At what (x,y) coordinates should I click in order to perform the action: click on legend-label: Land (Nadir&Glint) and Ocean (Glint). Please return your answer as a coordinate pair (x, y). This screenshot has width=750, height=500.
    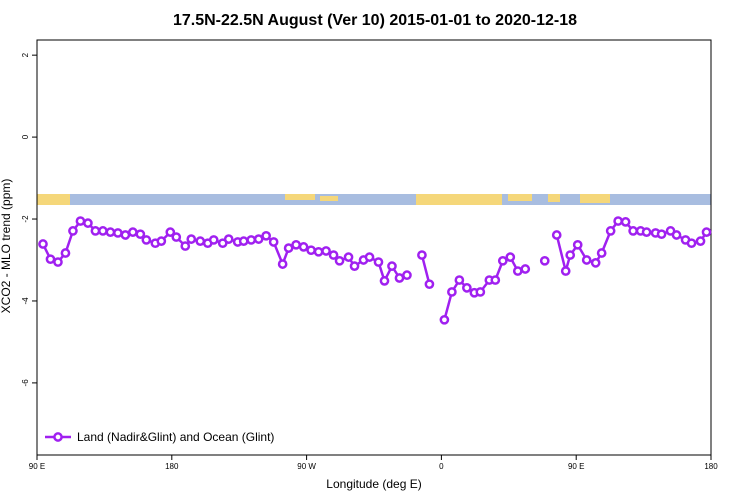
    Looking at the image, I should click on (175, 437).